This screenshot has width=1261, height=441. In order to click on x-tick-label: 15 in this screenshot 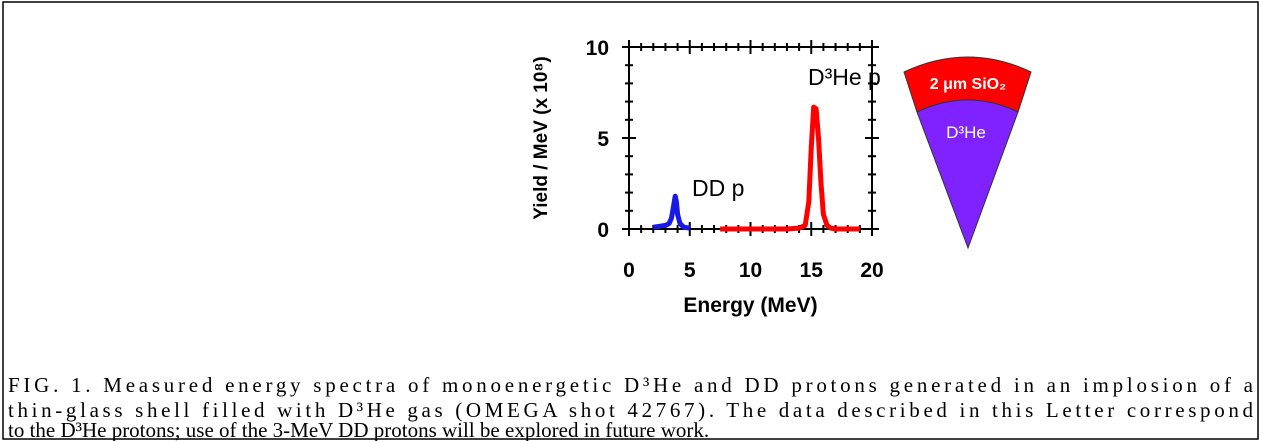, I will do `click(812, 270)`.